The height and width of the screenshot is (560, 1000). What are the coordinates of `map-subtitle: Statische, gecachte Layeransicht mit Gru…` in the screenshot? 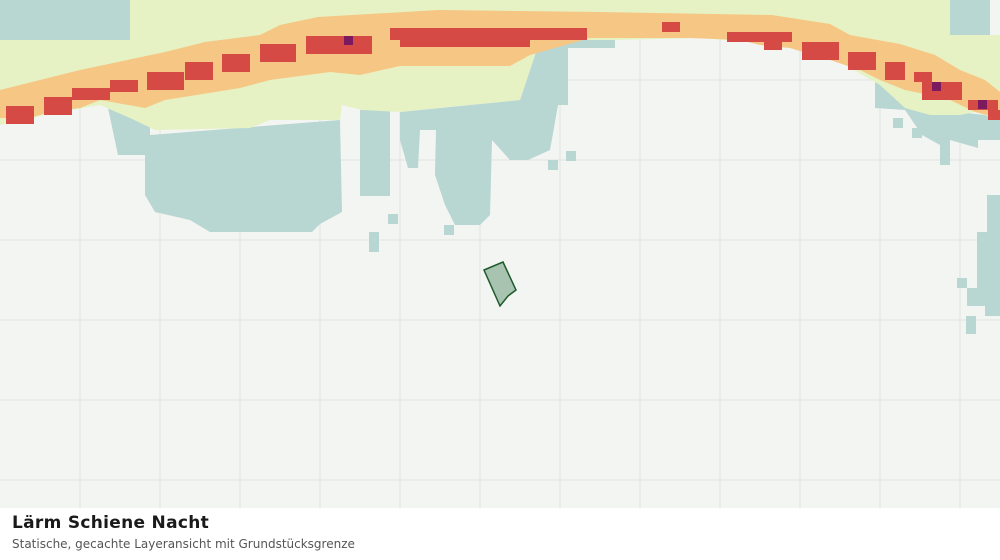 It's located at (183, 544).